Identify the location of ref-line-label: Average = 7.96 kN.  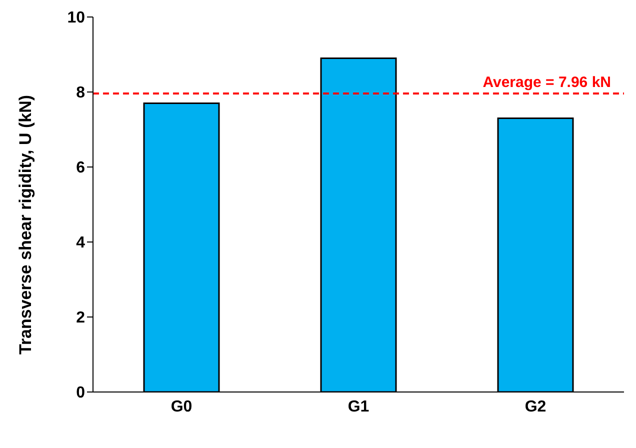
(546, 83).